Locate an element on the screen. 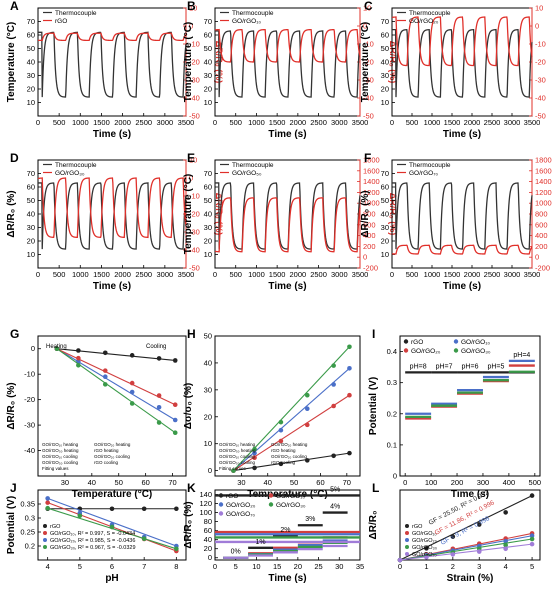  legend-entry: Fitting curves is located at coordinates (233, 468).